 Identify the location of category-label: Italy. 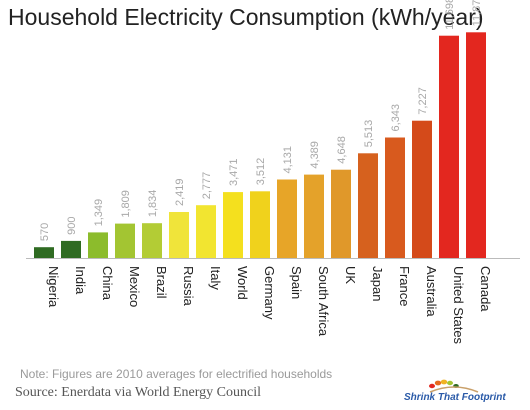
(215, 278).